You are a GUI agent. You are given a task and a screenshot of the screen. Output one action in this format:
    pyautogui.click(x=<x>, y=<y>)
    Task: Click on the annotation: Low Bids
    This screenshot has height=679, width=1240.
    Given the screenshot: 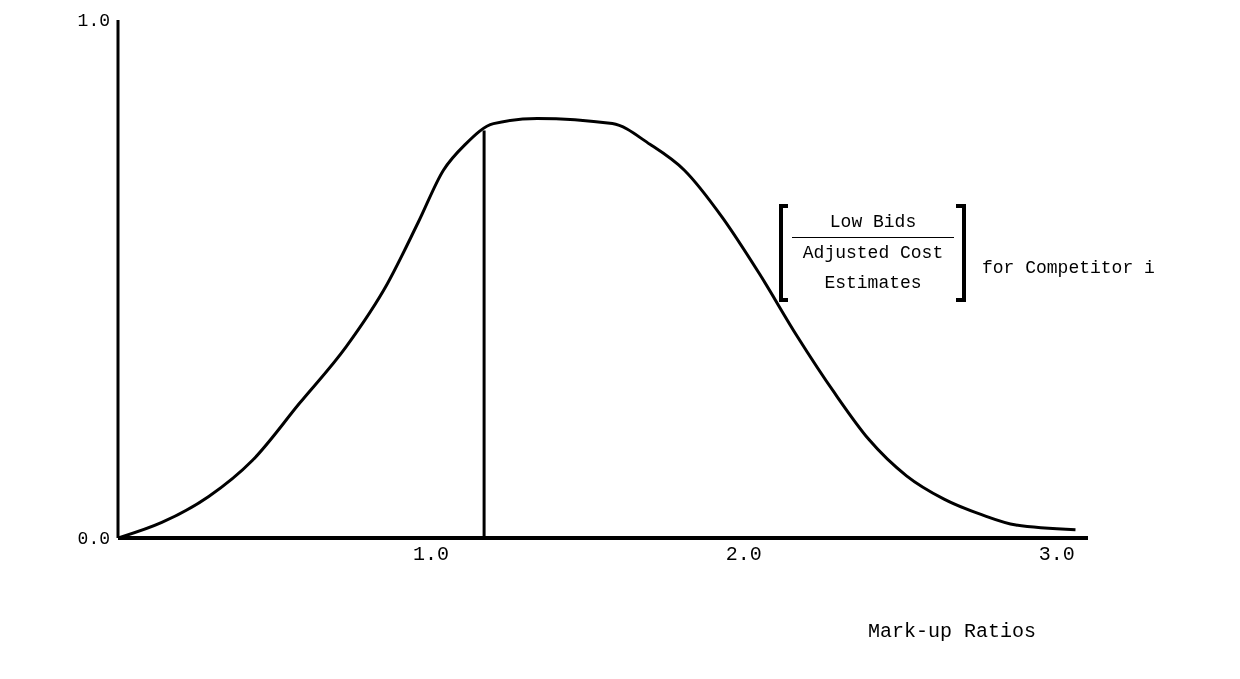 What is the action you would take?
    pyautogui.click(x=873, y=222)
    